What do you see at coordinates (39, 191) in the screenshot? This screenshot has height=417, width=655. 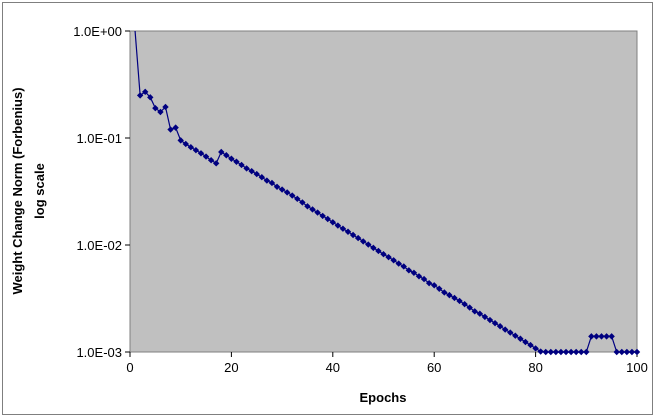 I see `y-axis-title-line2: log scale` at bounding box center [39, 191].